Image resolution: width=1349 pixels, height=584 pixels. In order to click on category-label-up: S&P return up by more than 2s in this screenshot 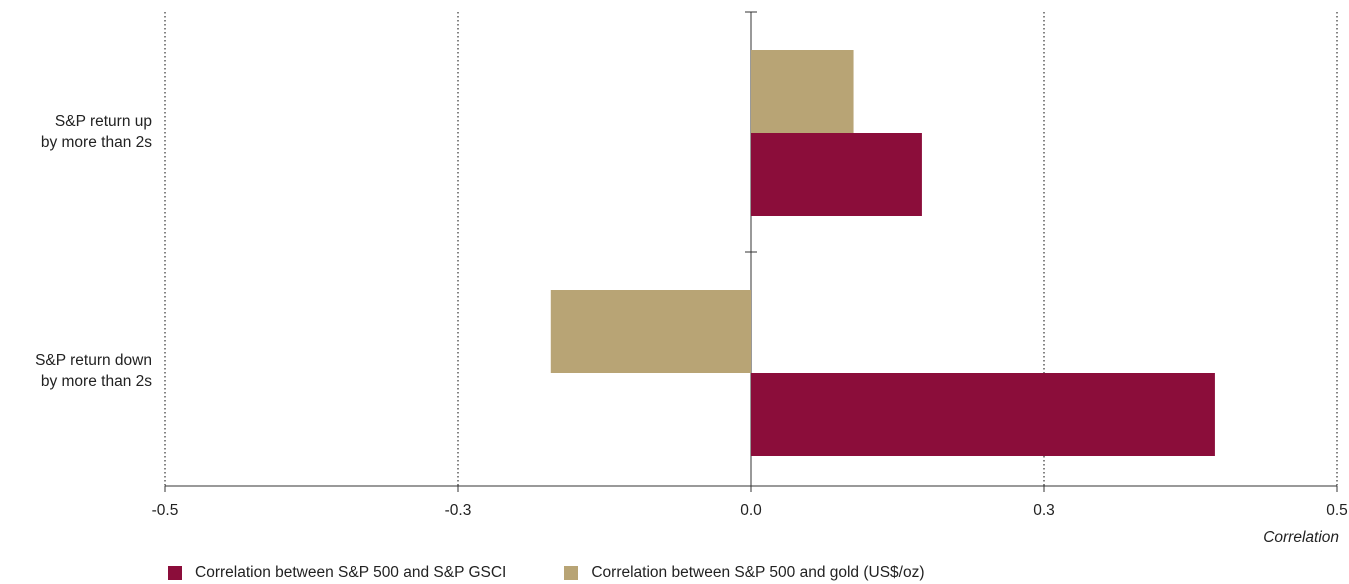, I will do `click(76, 132)`.